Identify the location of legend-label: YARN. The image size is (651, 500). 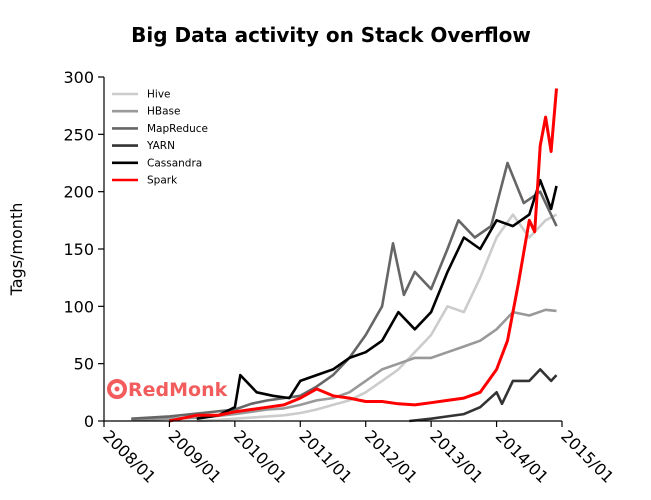
(160, 146).